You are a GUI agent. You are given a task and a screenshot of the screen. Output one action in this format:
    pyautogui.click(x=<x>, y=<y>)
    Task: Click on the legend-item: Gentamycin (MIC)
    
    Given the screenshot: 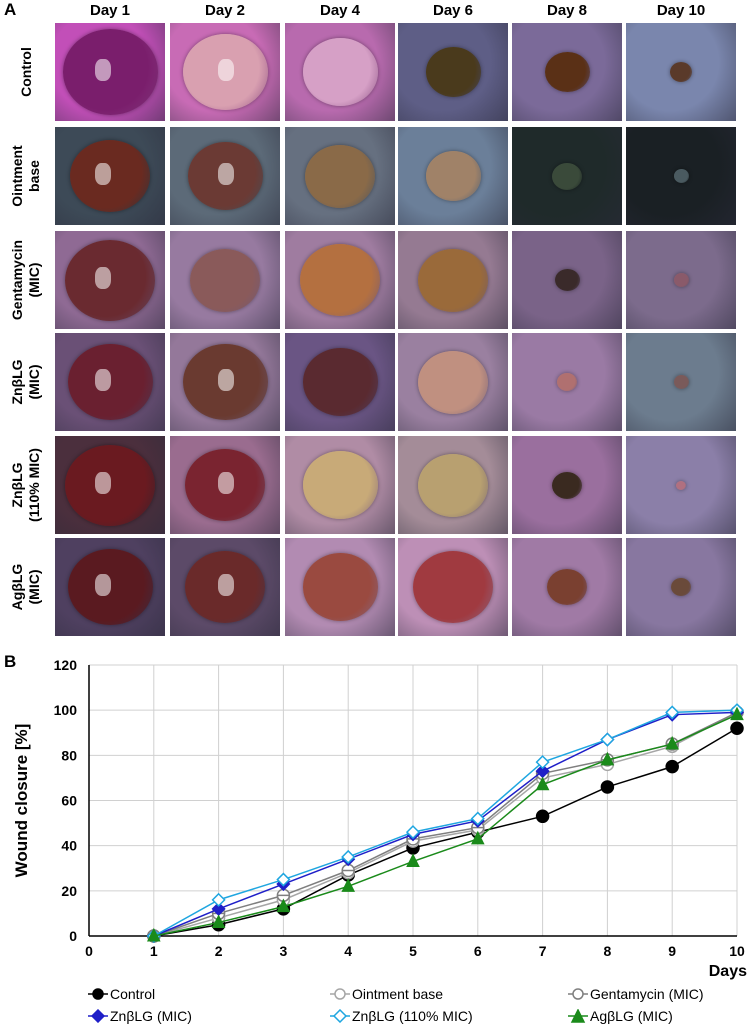 What is the action you would take?
    pyautogui.click(x=636, y=994)
    